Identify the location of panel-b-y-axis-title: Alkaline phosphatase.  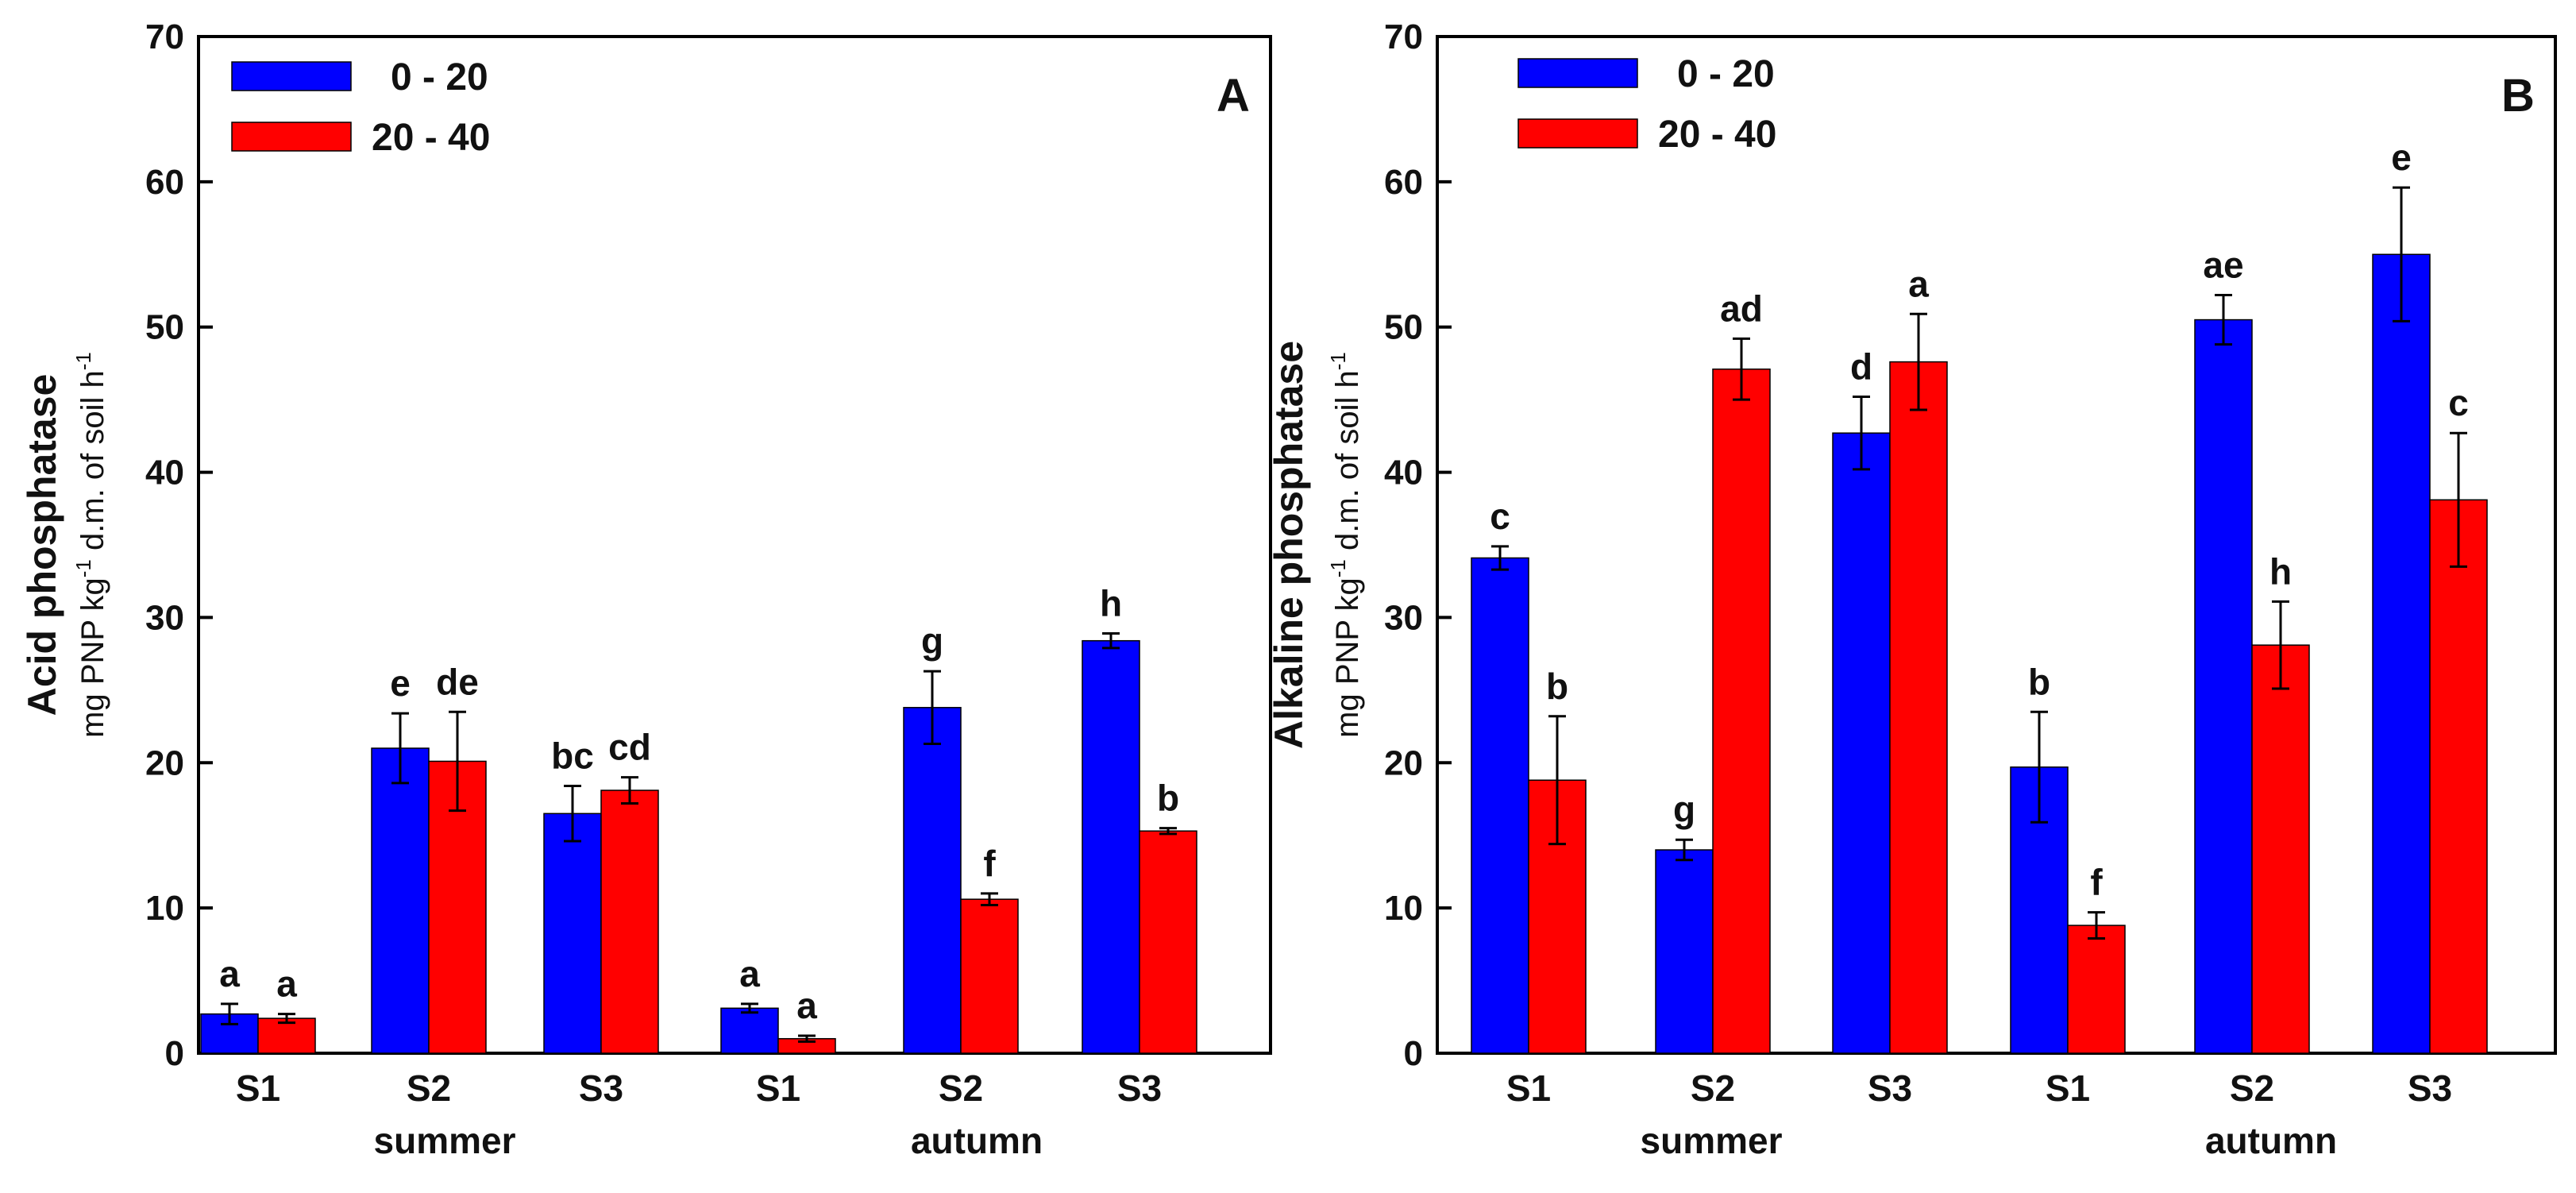
(1289, 545).